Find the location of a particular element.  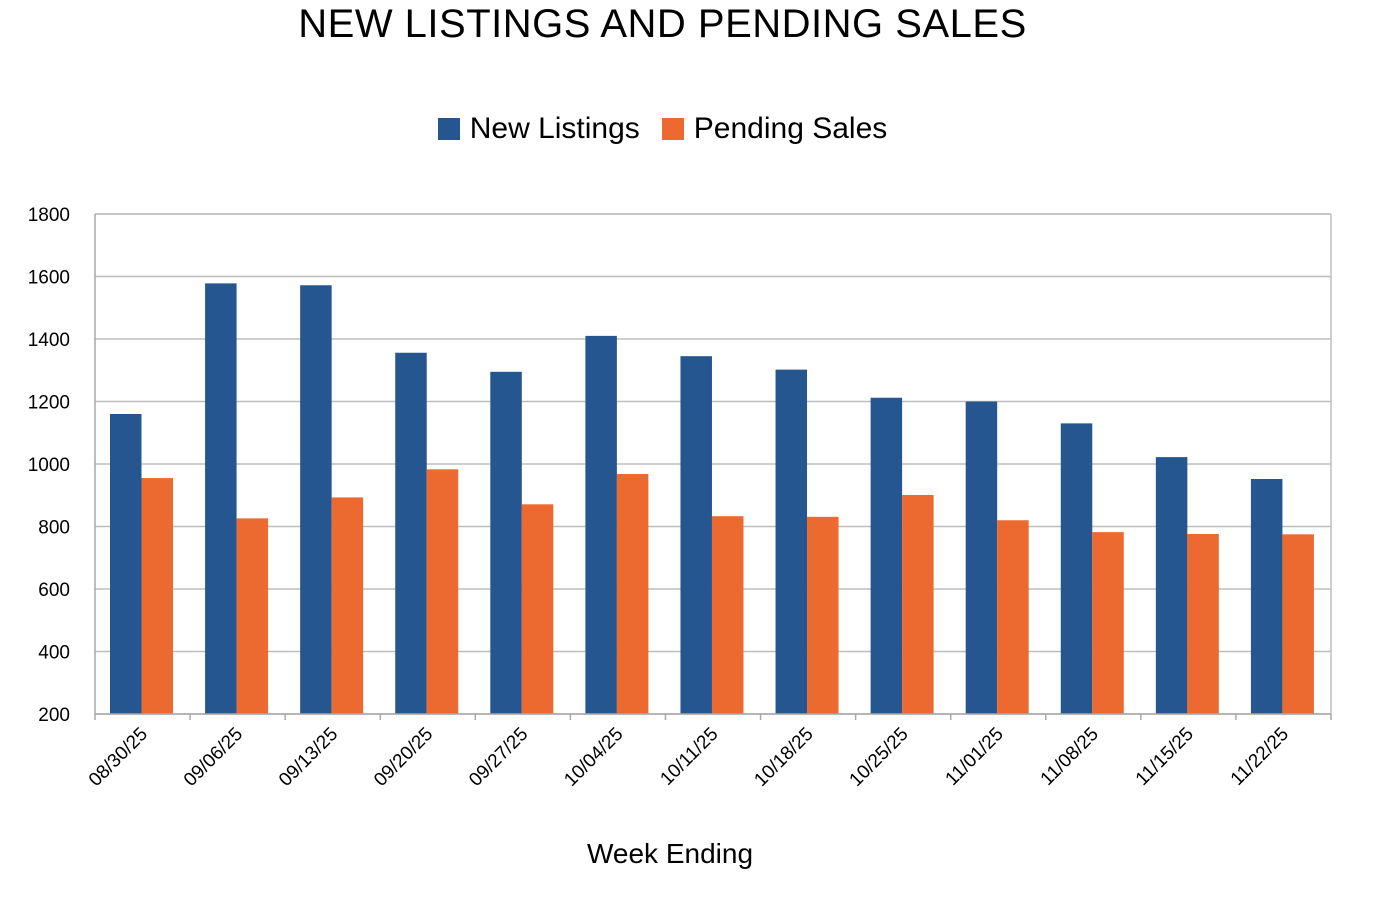

y-tick-label: 200 is located at coordinates (54, 715).